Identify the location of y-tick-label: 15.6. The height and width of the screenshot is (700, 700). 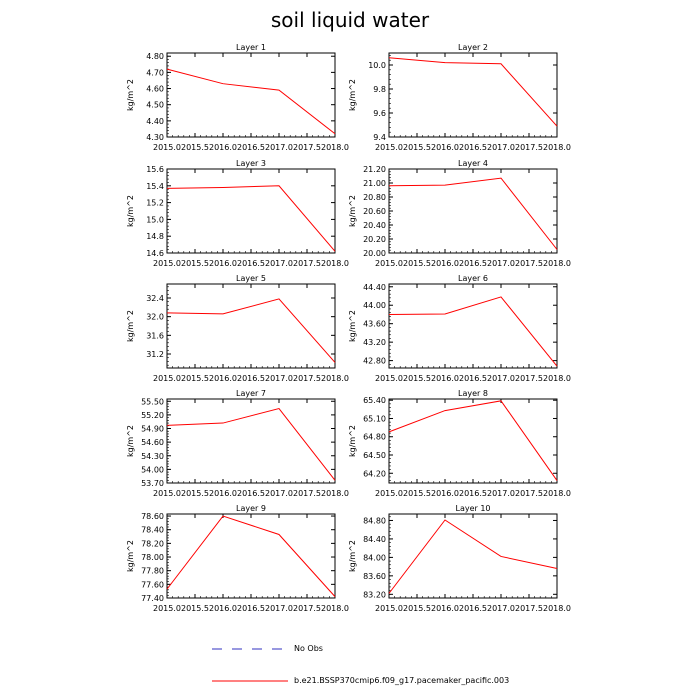
(155, 169).